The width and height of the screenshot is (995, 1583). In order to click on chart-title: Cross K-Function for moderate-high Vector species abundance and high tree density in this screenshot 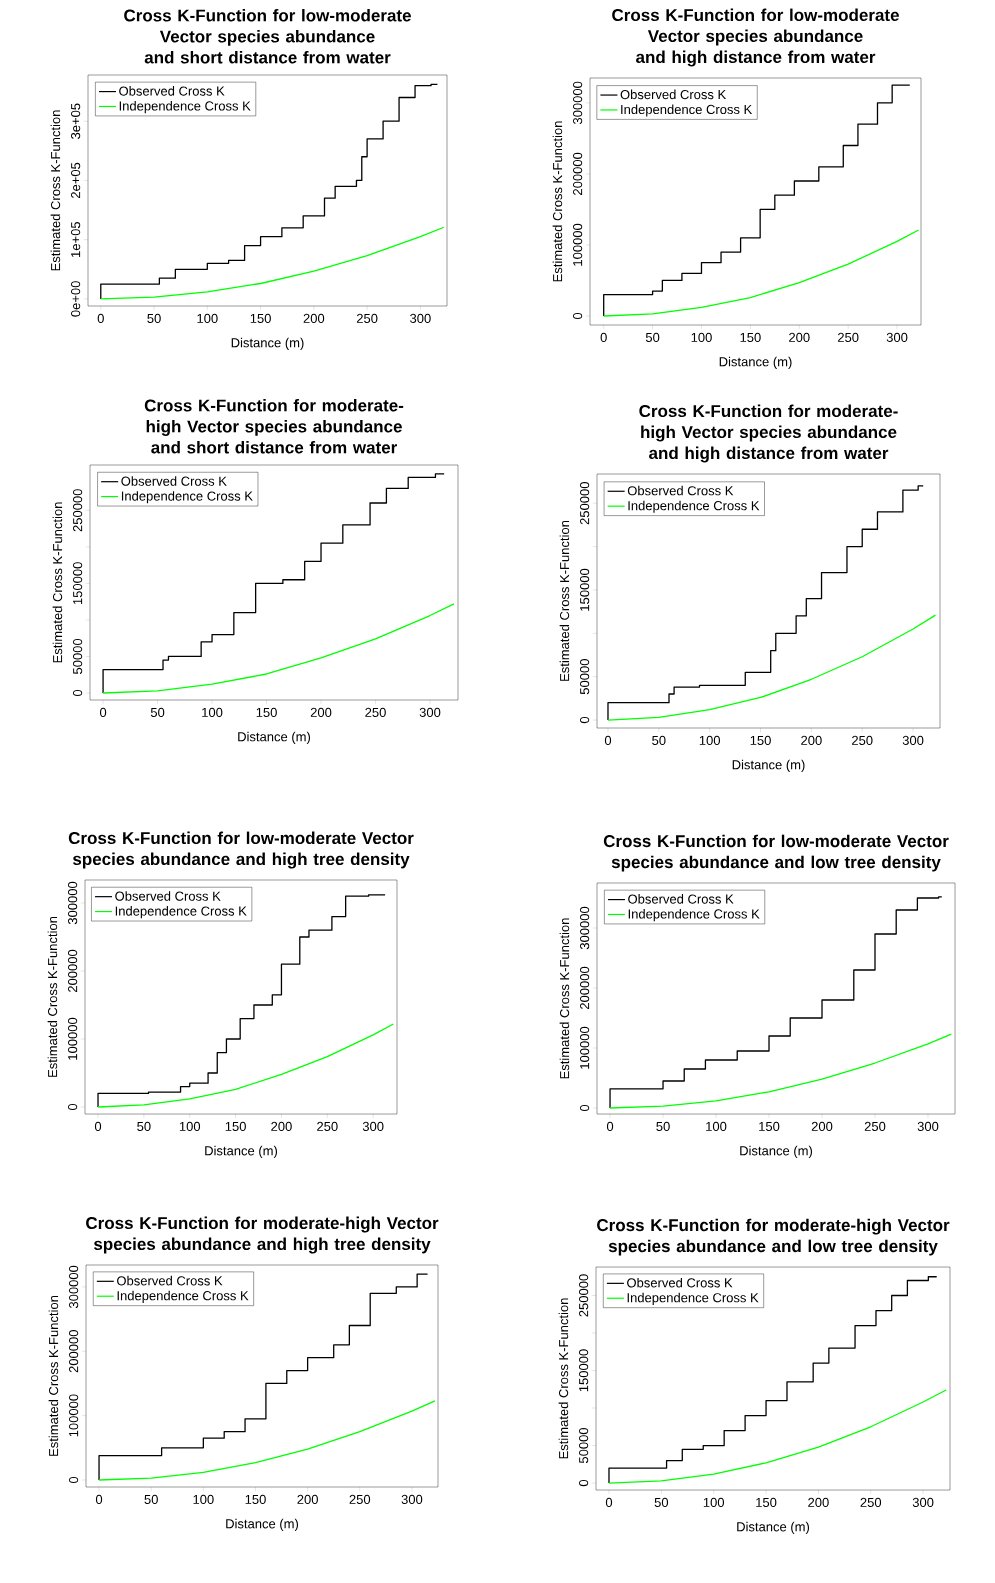, I will do `click(262, 1235)`.